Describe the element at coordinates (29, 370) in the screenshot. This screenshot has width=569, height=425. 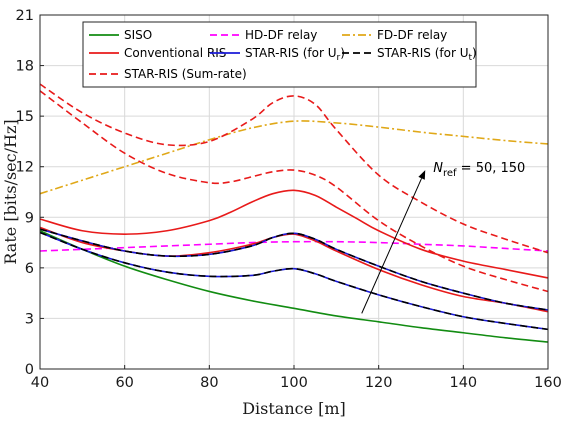
I see `y-tick-label: 0` at that location.